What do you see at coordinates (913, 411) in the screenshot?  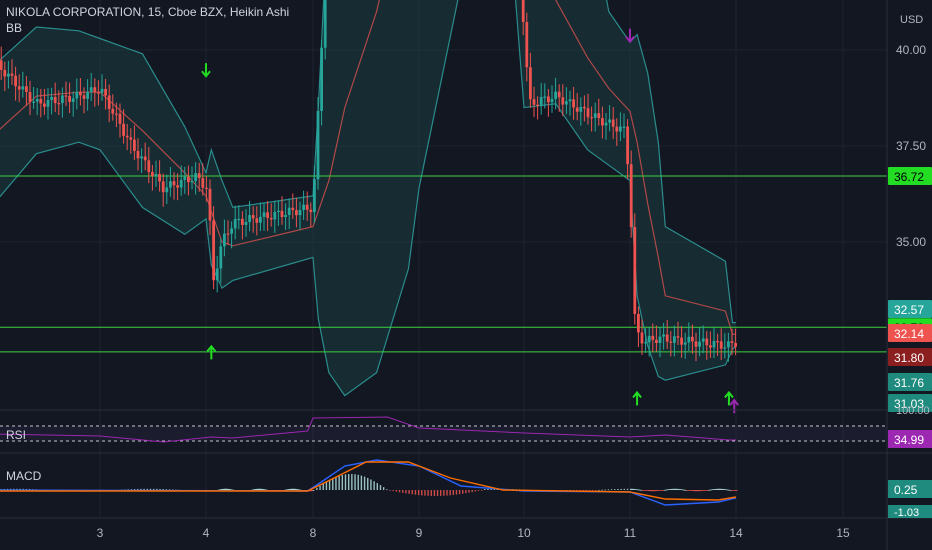 I see `rsi-top-tick: 100.00` at bounding box center [913, 411].